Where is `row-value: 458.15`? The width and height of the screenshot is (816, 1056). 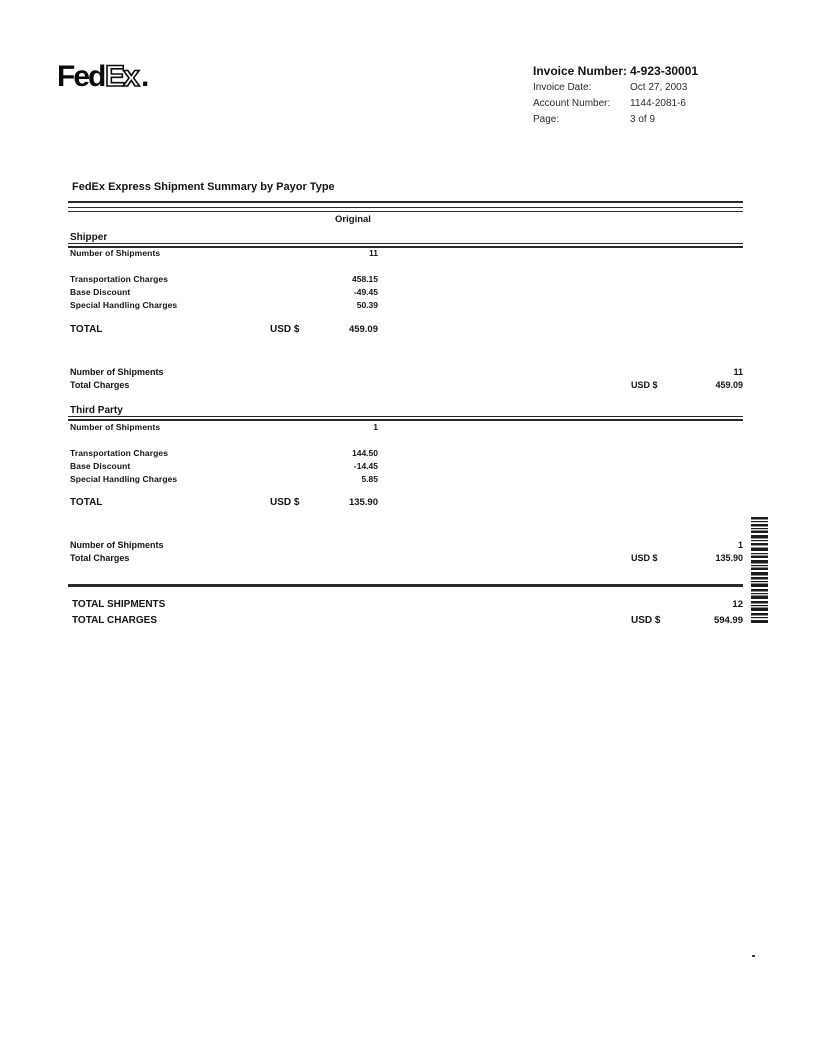 row-value: 458.15 is located at coordinates (365, 279).